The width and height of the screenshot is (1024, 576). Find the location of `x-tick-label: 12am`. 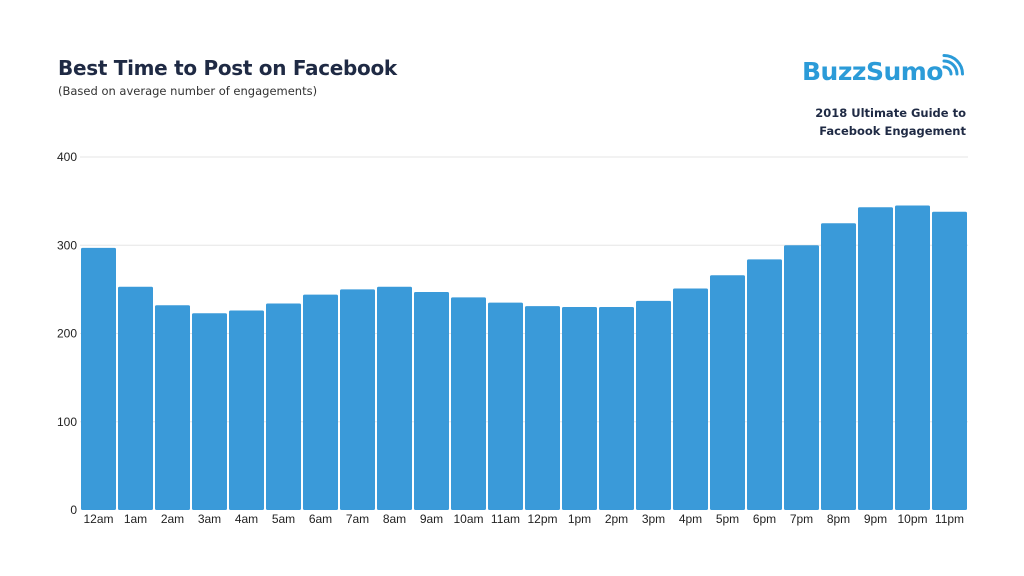

x-tick-label: 12am is located at coordinates (98, 519).